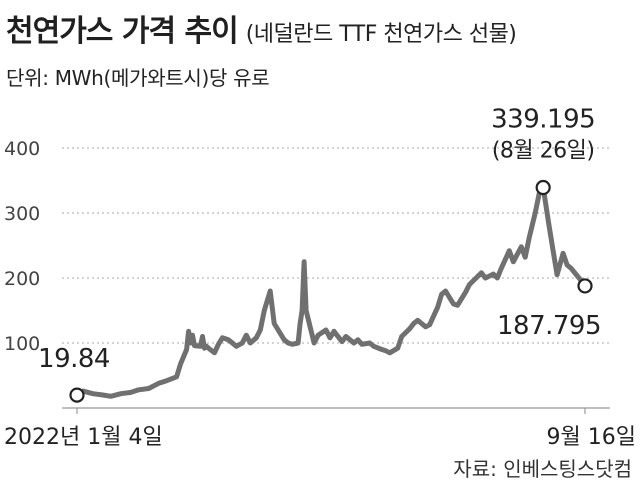  I want to click on annotation-value-end: 187.795, so click(549, 326).